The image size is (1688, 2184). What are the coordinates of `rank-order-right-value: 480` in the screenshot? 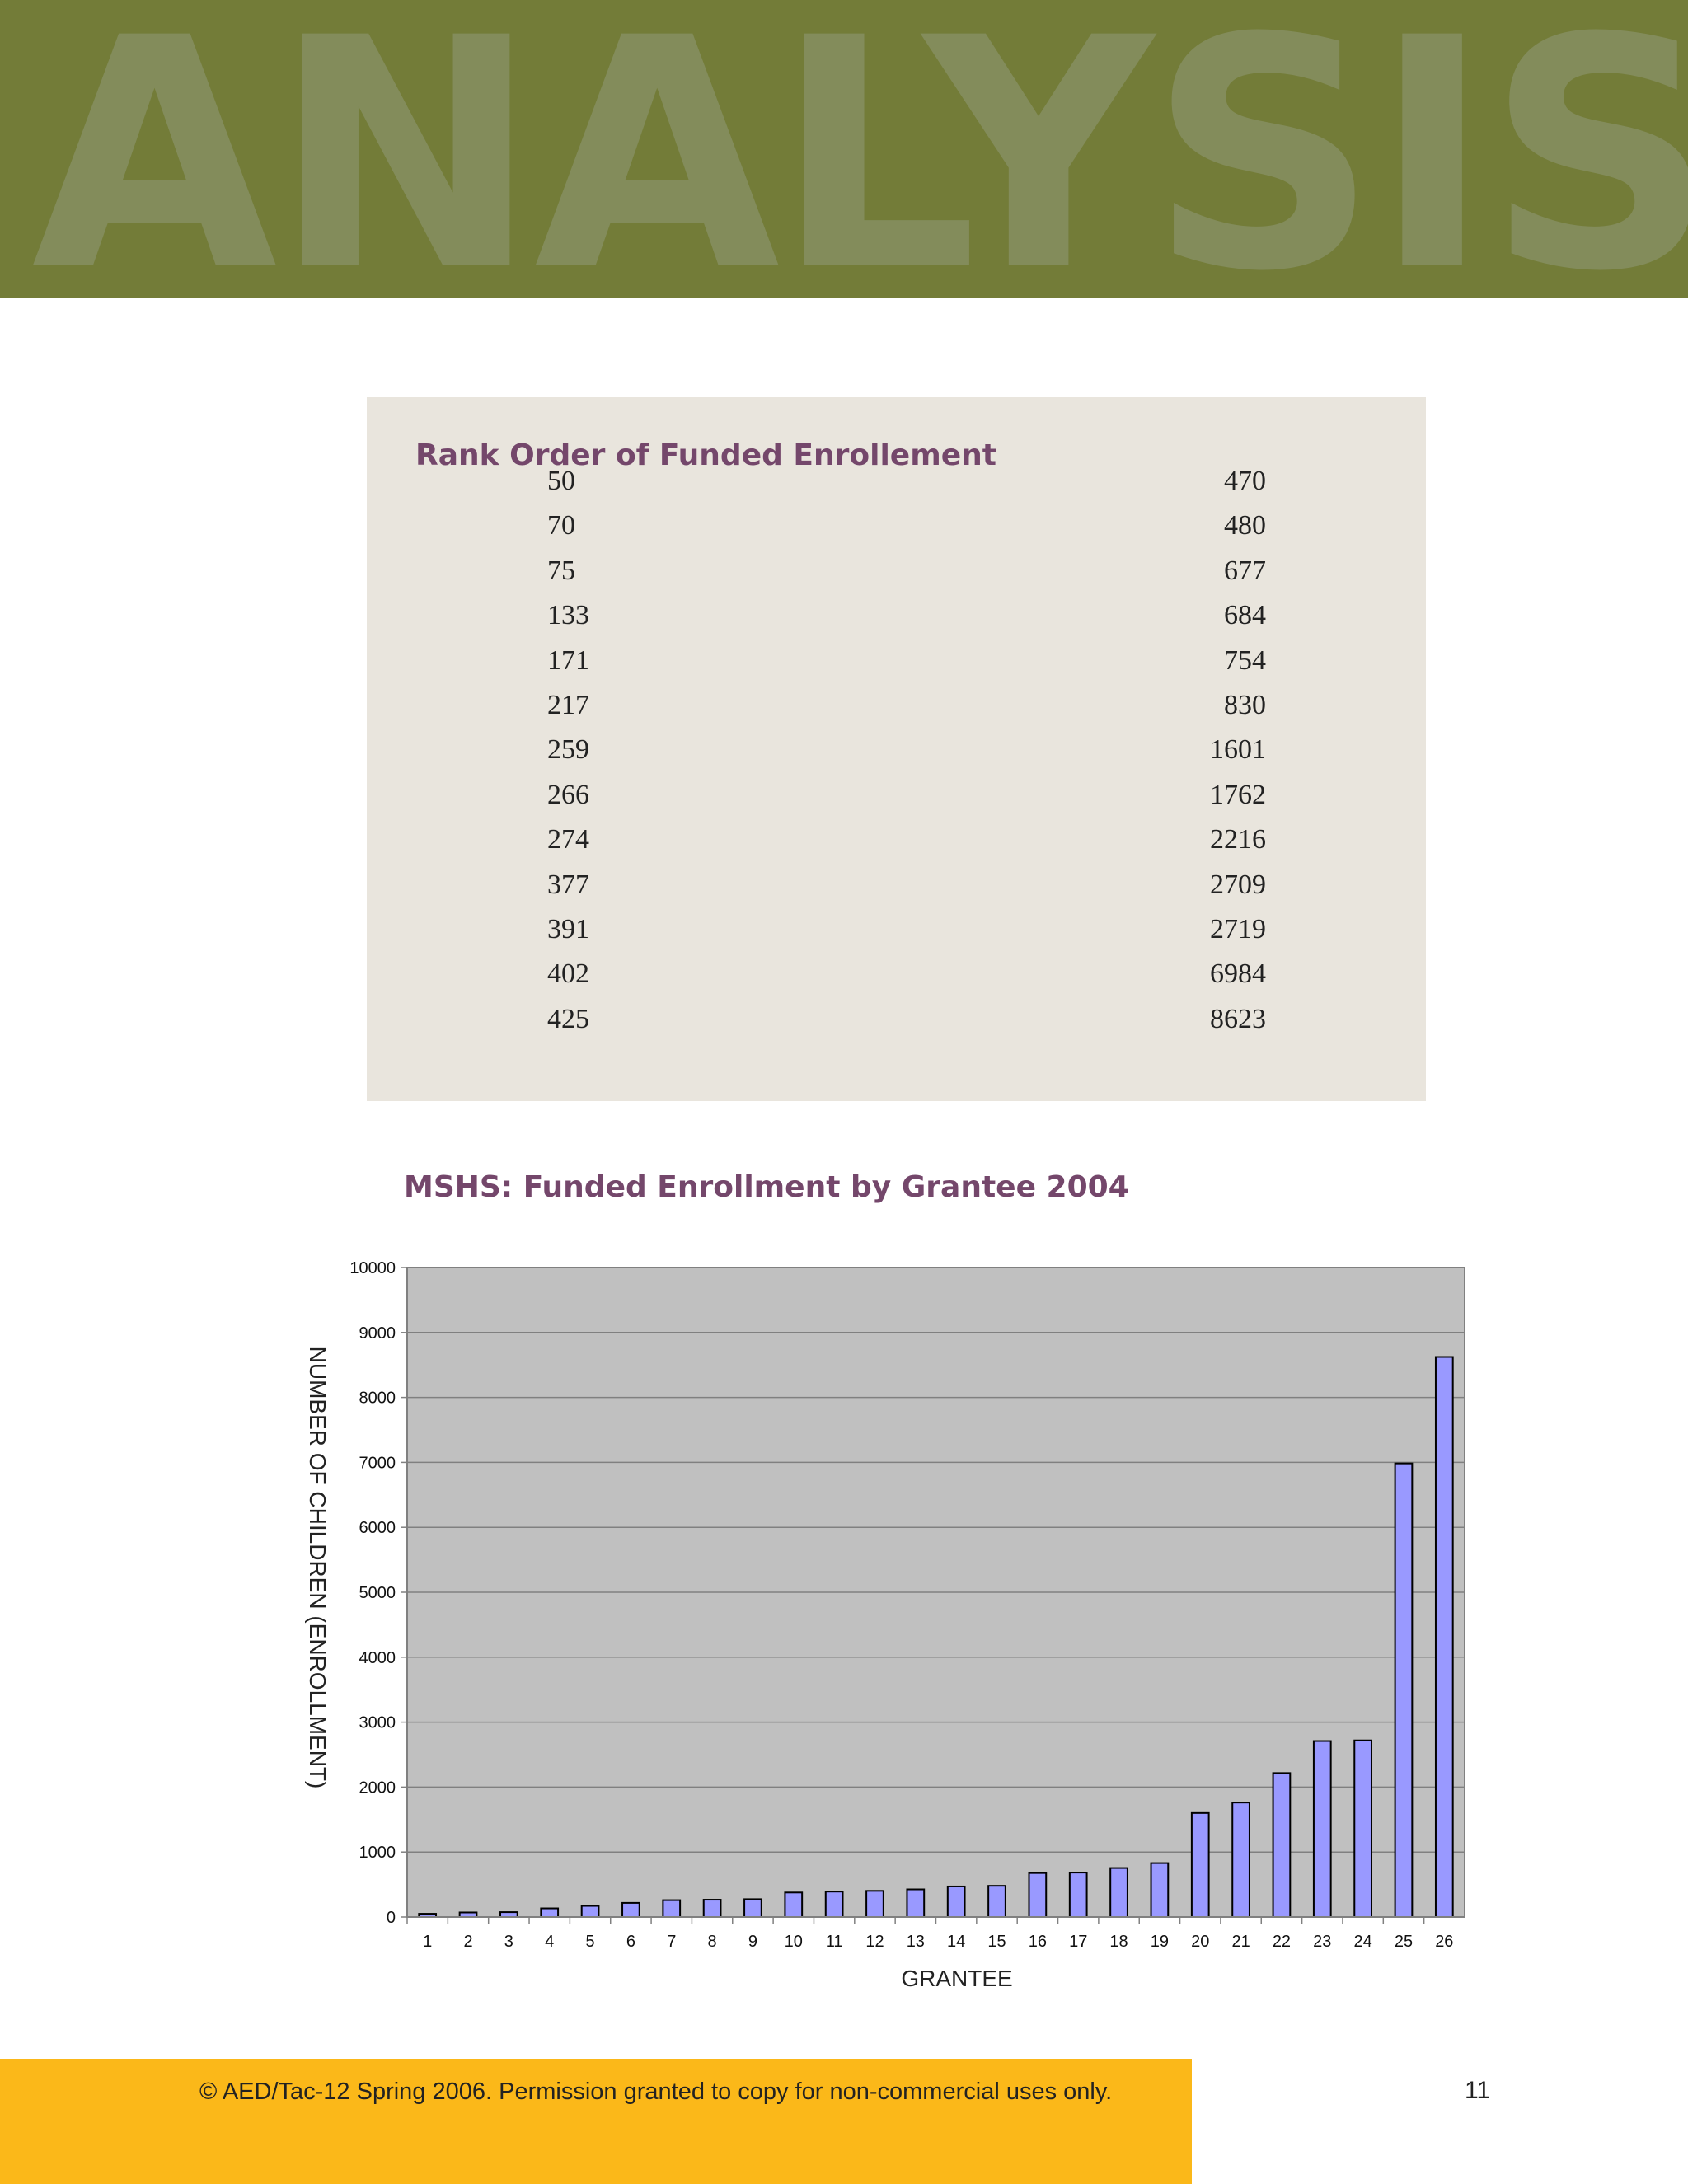 It's located at (1245, 525).